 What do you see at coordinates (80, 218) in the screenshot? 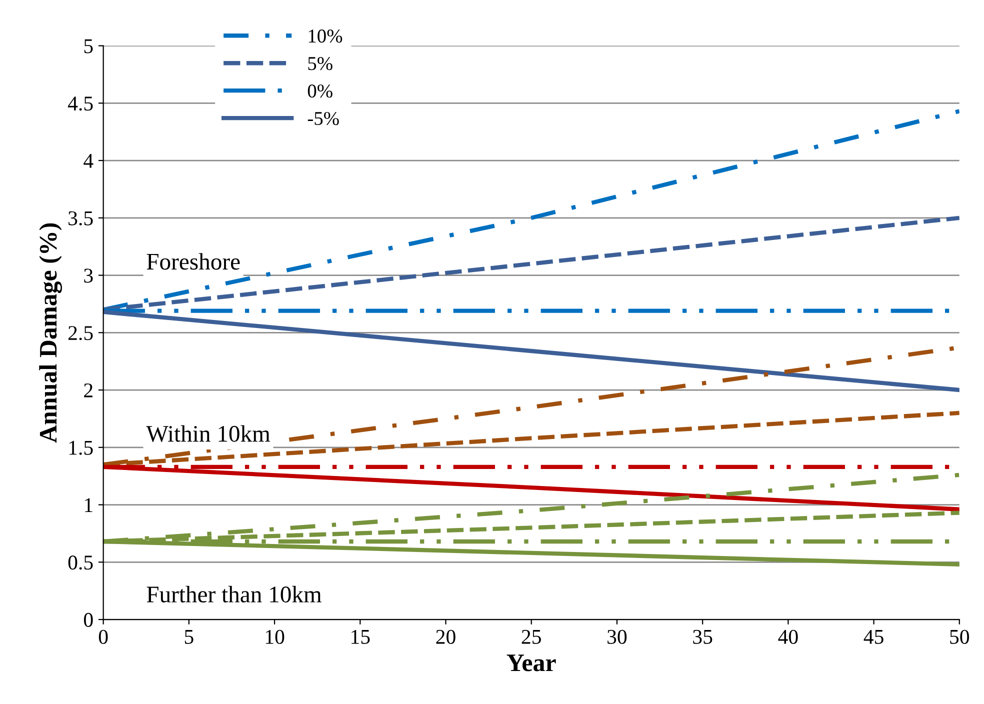
I see `y-tick-label: 3.5` at bounding box center [80, 218].